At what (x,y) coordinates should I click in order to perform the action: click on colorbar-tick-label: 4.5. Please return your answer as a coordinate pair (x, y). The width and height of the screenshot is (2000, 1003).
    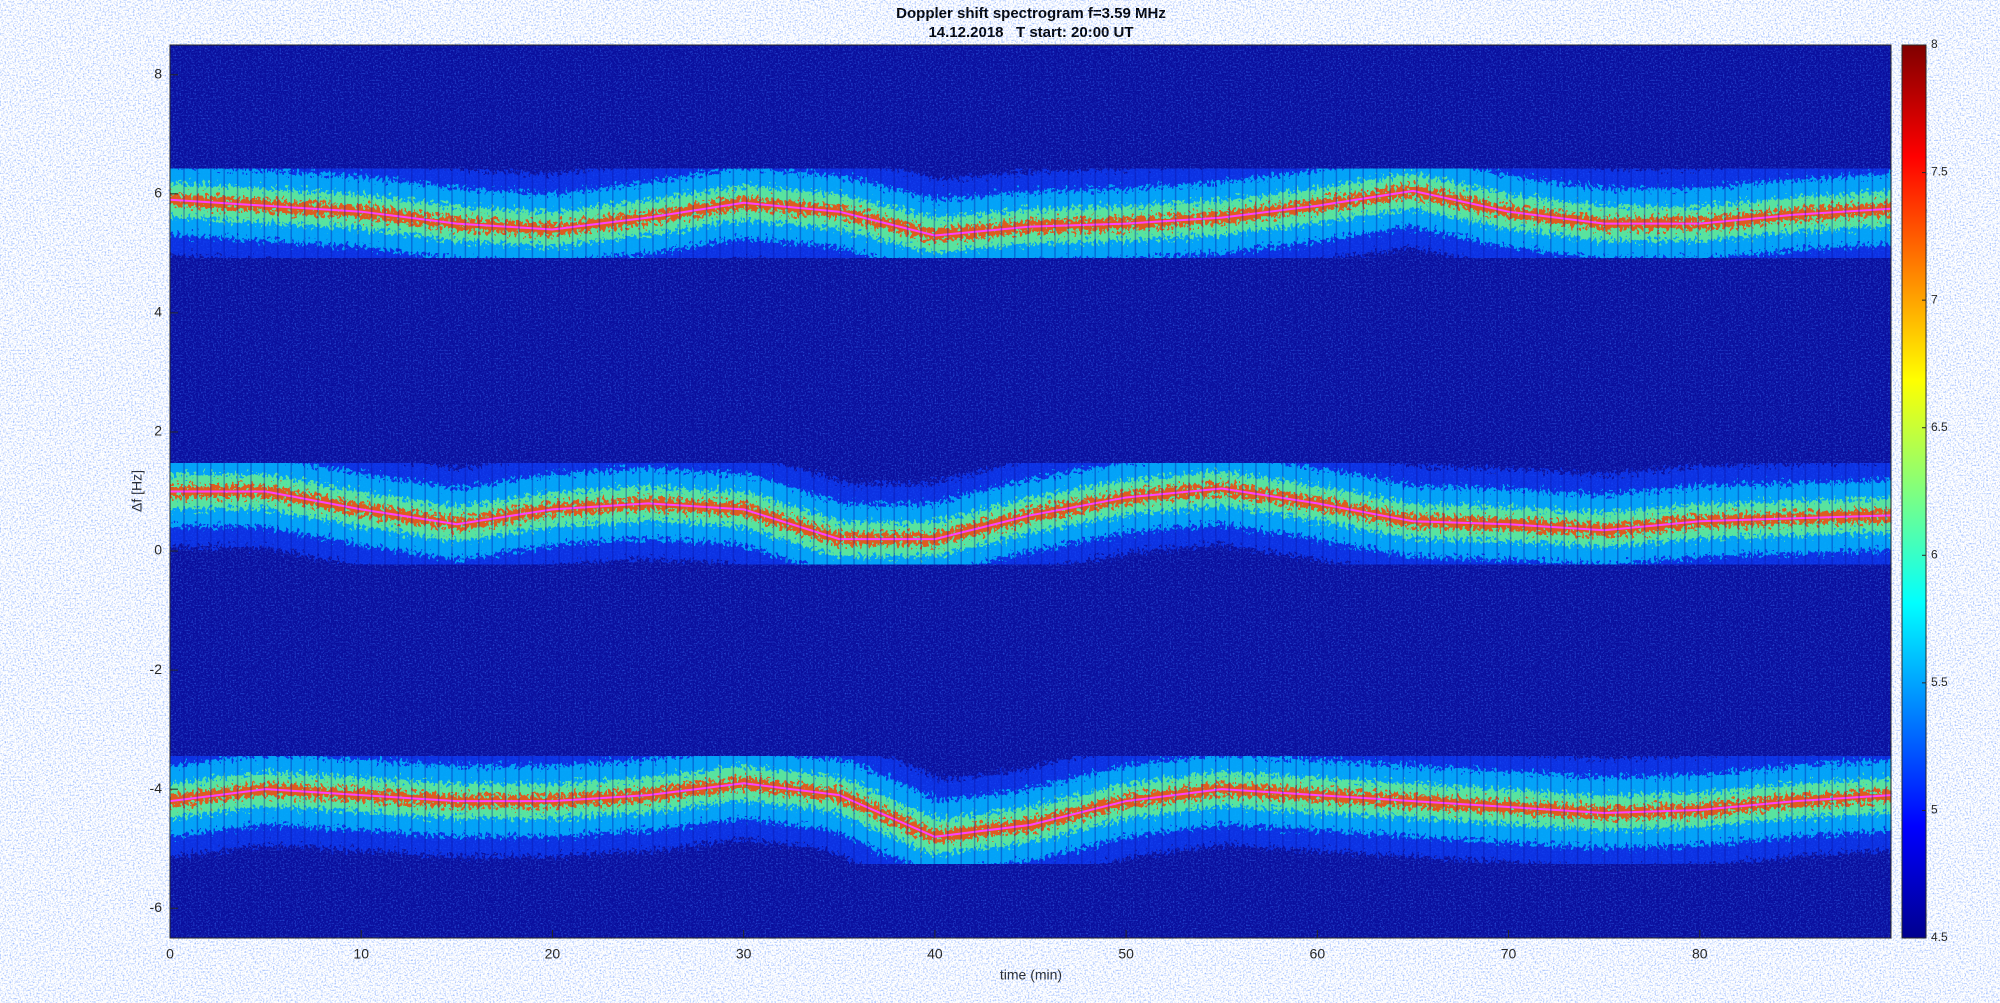
    Looking at the image, I should click on (1939, 937).